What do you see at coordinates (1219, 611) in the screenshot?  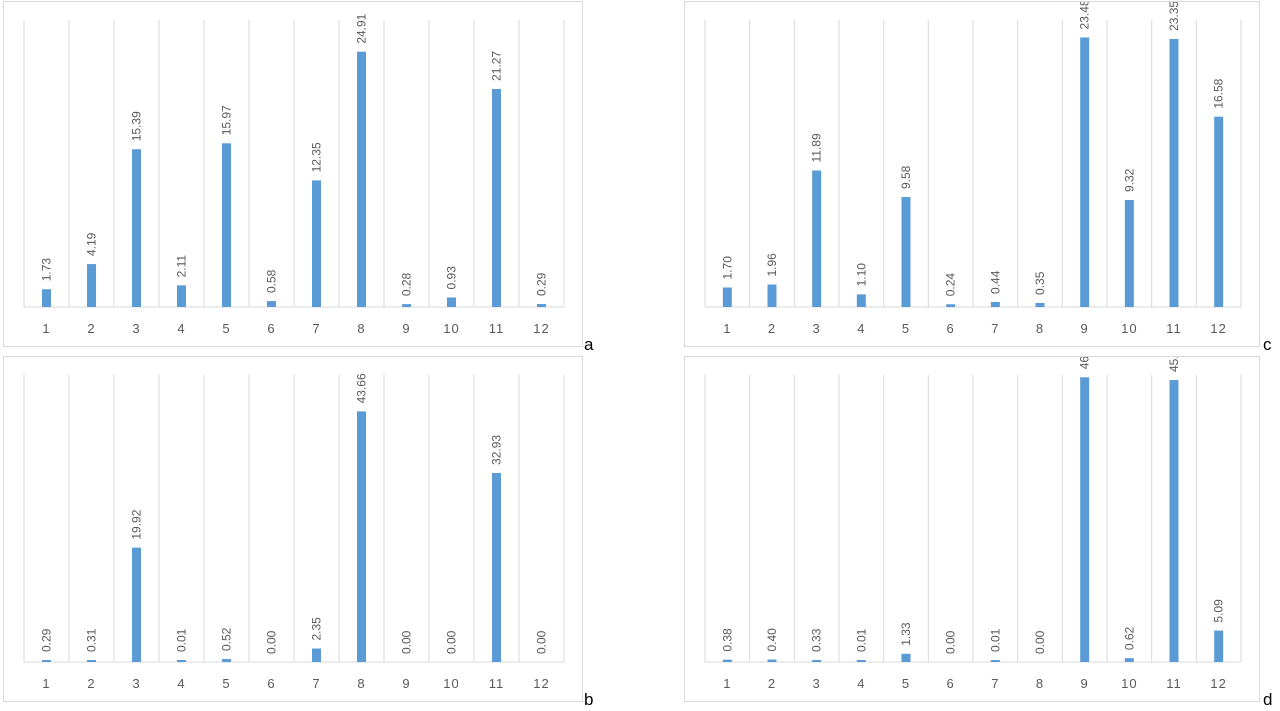 I see `data-label: 5.09` at bounding box center [1219, 611].